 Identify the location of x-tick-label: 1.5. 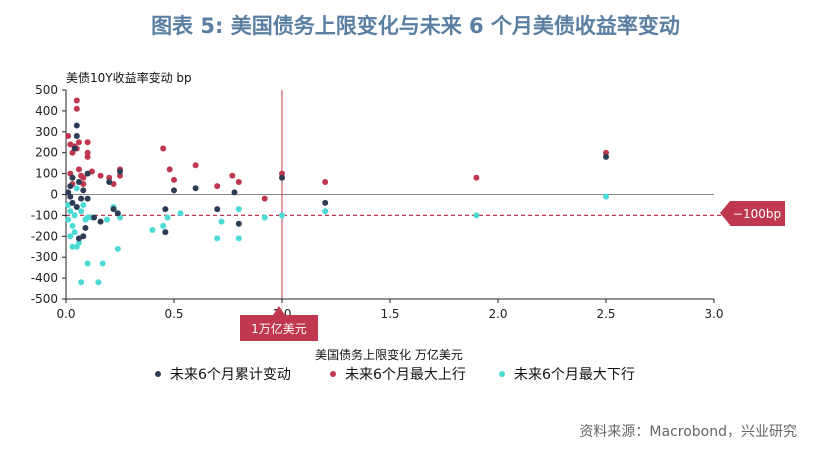
(389, 314).